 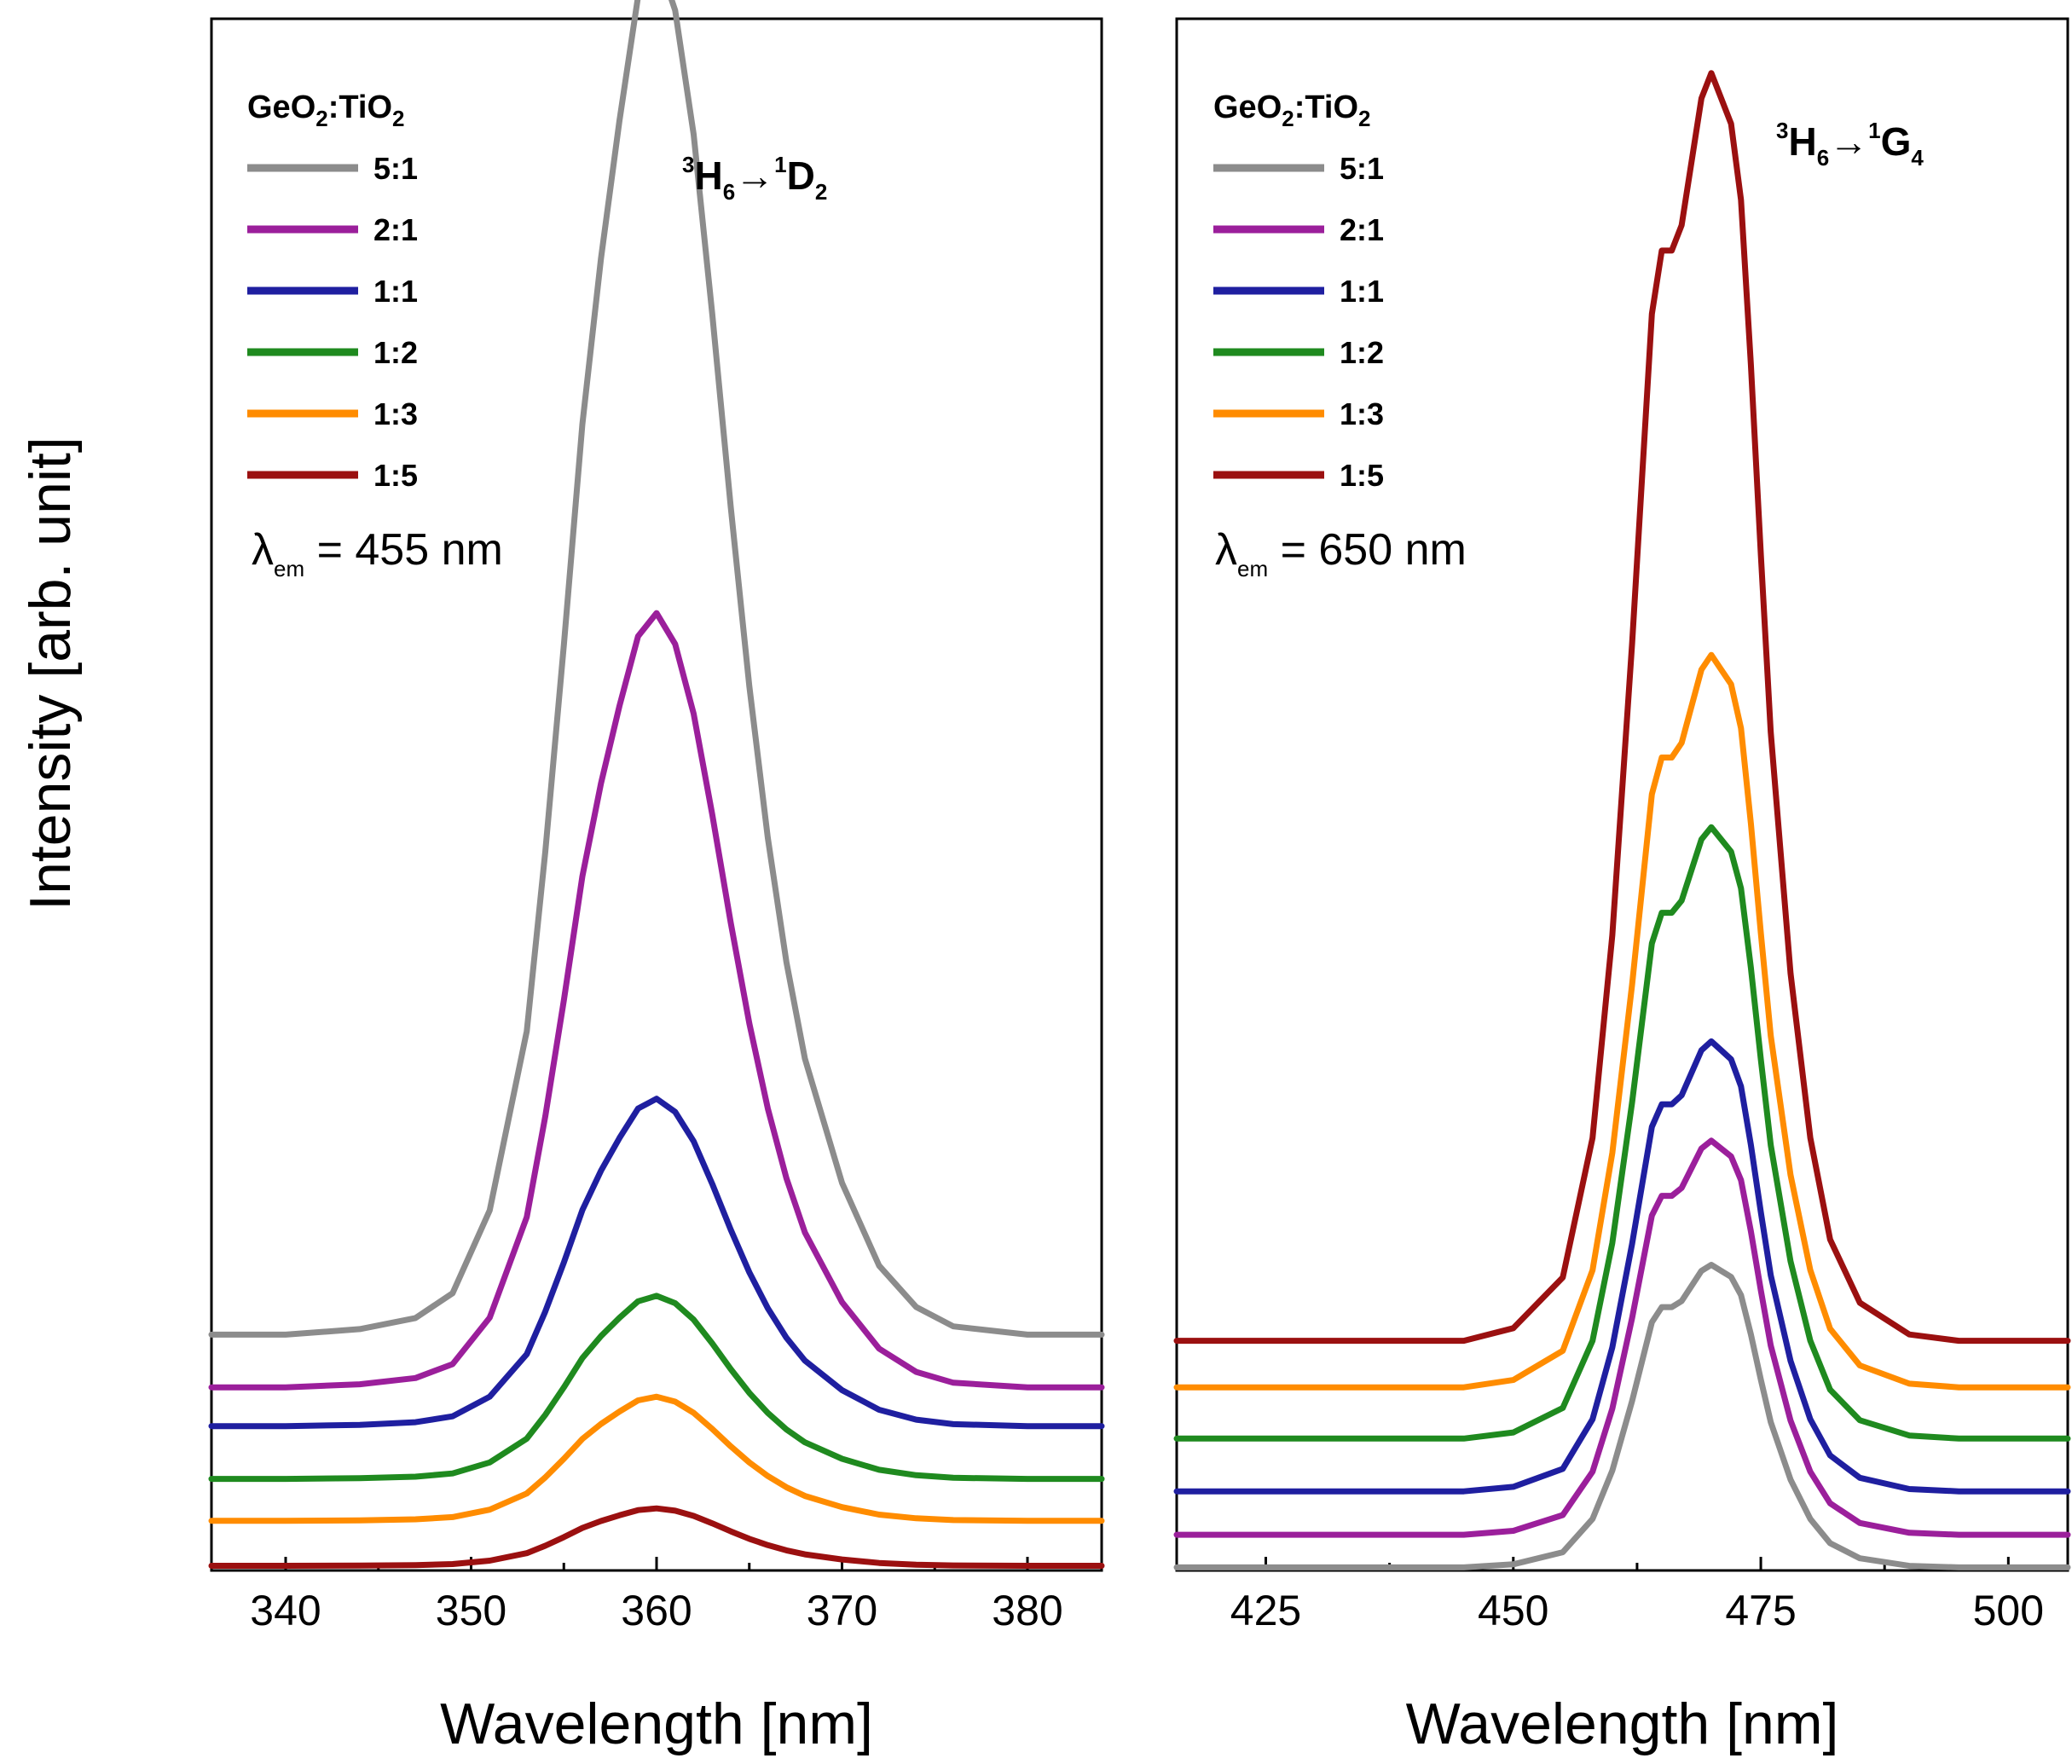 What do you see at coordinates (1513, 1610) in the screenshot?
I see `x-tick-label: 450` at bounding box center [1513, 1610].